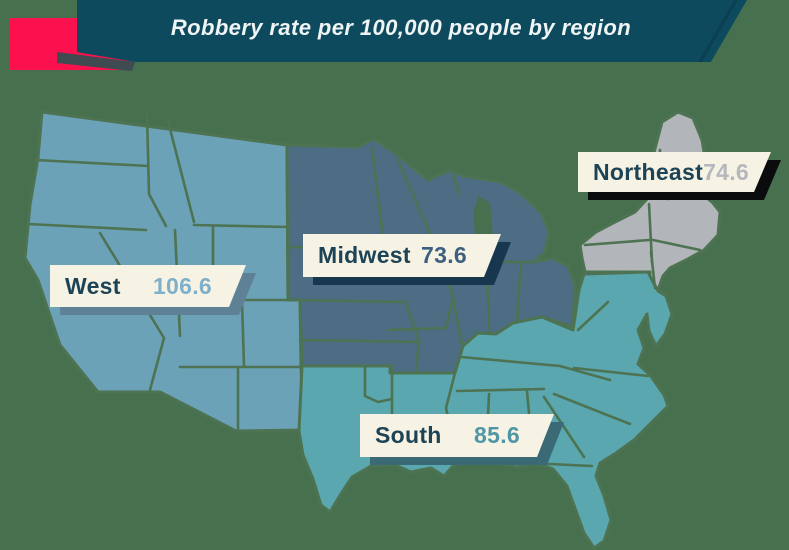  I want to click on region-value: 73.6, so click(444, 255).